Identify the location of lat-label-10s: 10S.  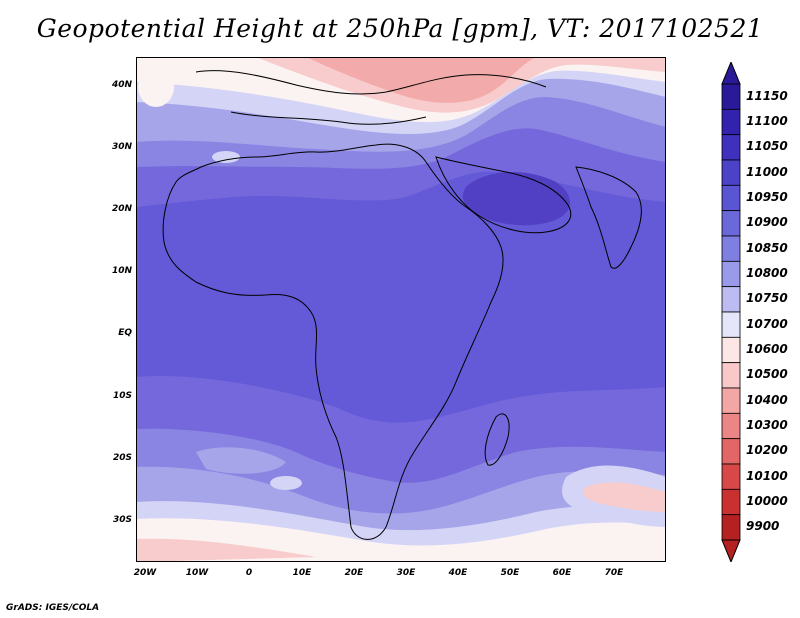
(122, 396).